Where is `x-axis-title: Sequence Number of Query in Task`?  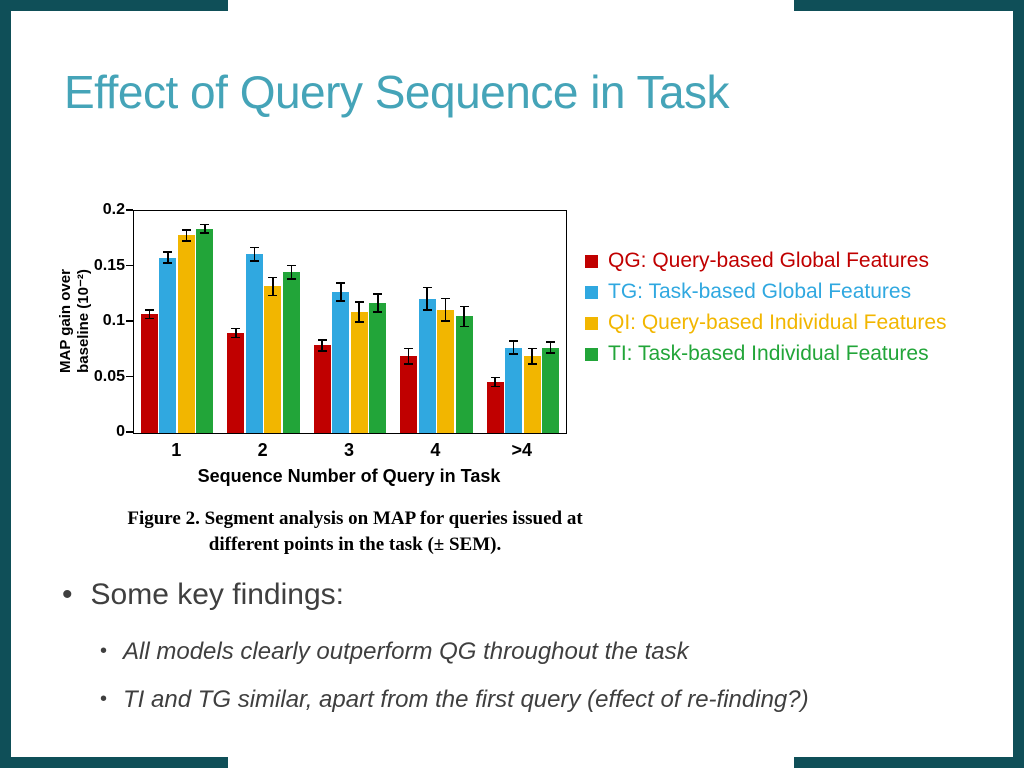
x-axis-title: Sequence Number of Query in Task is located at coordinates (349, 476).